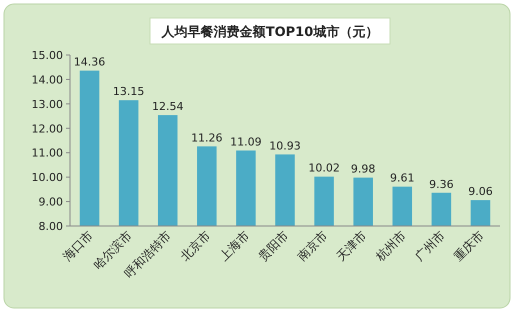  Describe the element at coordinates (430, 246) in the screenshot. I see `x-tick-label: 广州市` at that location.